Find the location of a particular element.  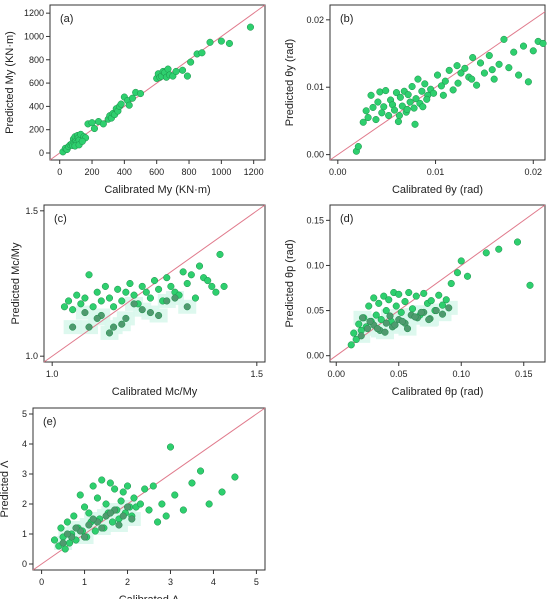

y-axis-title: Predicted Mc/My is located at coordinates (16, 283).